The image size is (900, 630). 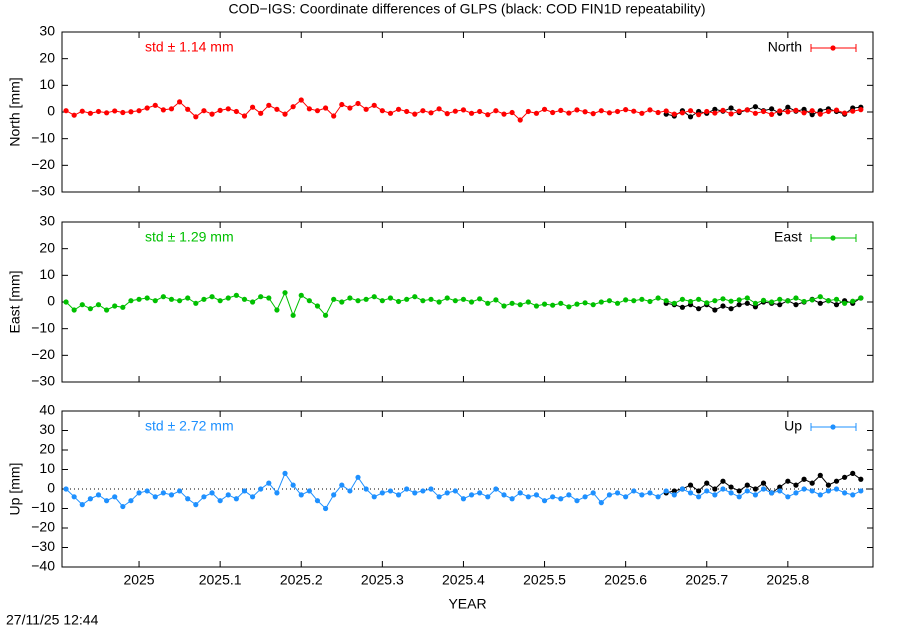 I want to click on y-tick-label: 30, so click(x=47, y=221).